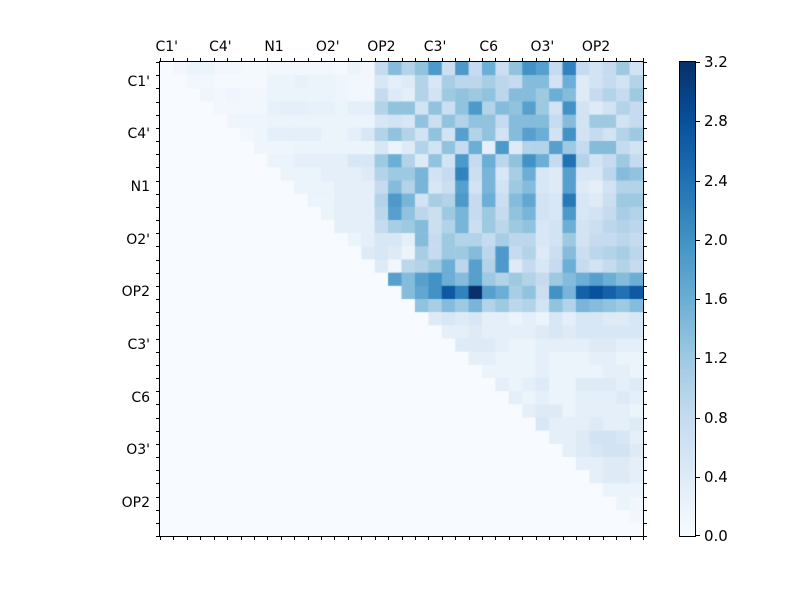 Image resolution: width=800 pixels, height=600 pixels. Describe the element at coordinates (166, 47) in the screenshot. I see `x-axis-tick-label: C1'` at that location.